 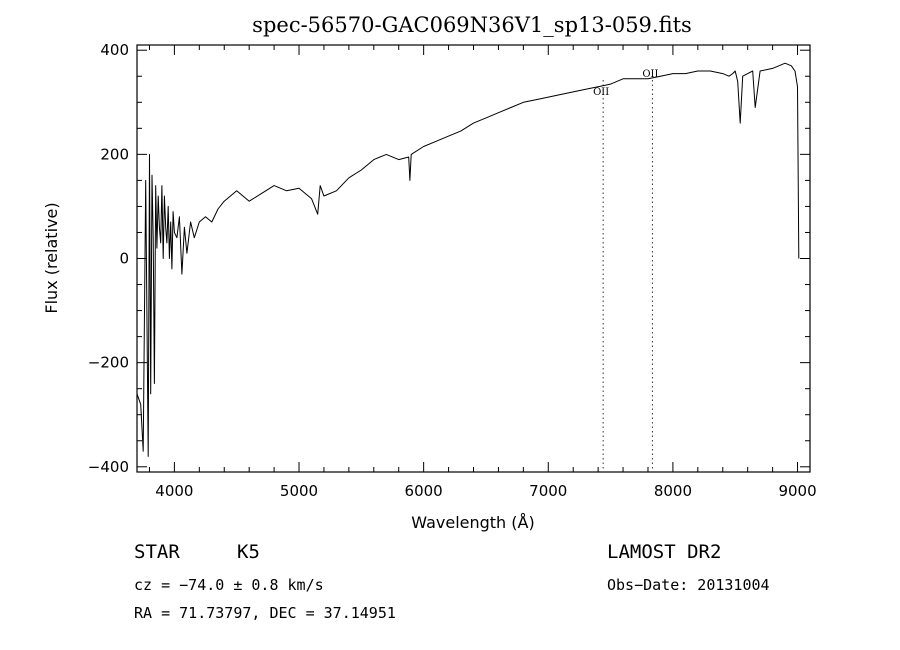 What do you see at coordinates (548, 491) in the screenshot?
I see `x-tick-label: 7000` at bounding box center [548, 491].